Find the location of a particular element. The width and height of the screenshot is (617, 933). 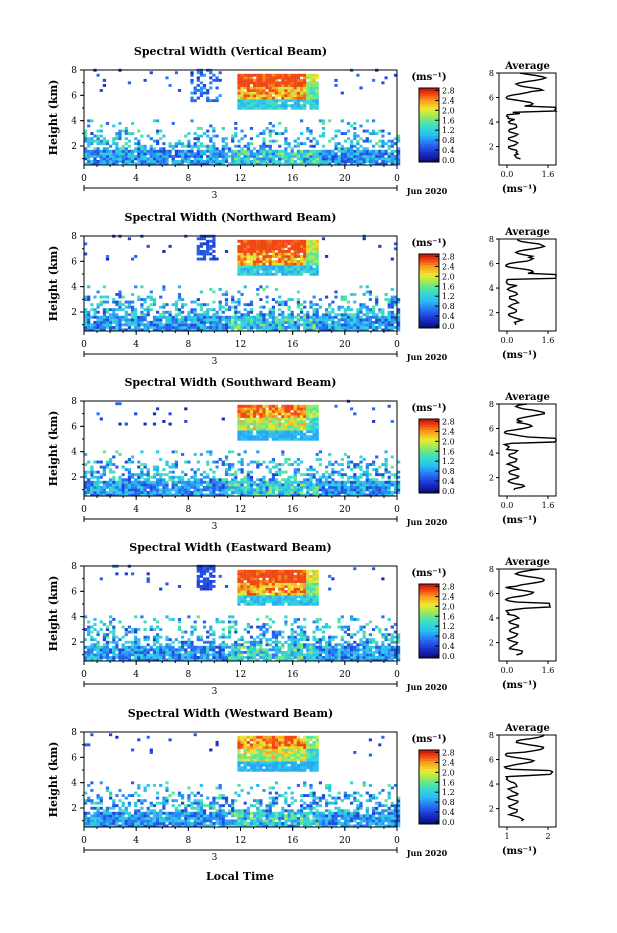

x-tick-label: 8 is located at coordinates (188, 345).